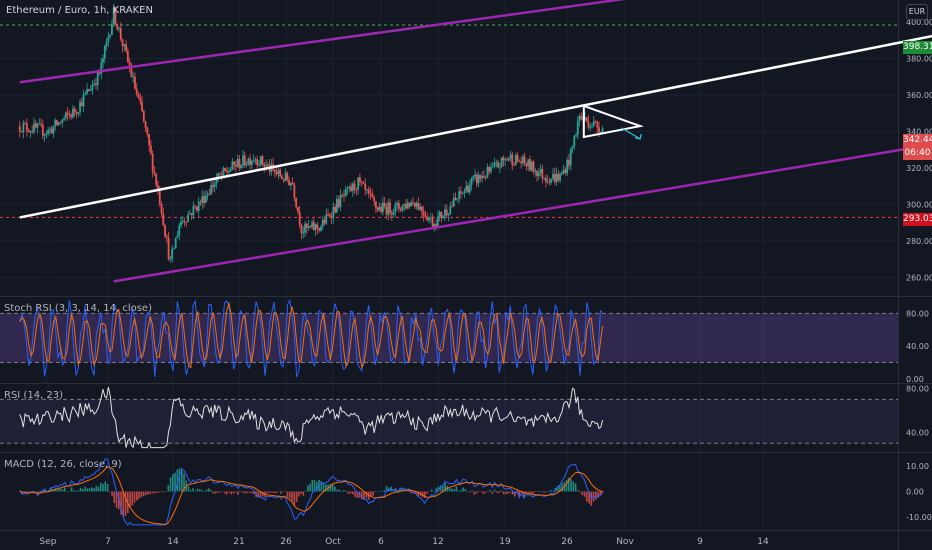 This screenshot has height=550, width=932. Describe the element at coordinates (917, 12) in the screenshot. I see `currency-button: EUR` at that location.